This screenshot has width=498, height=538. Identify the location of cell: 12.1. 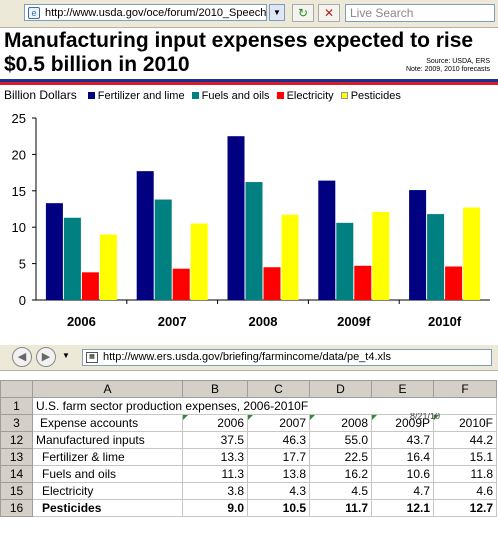
(402, 508).